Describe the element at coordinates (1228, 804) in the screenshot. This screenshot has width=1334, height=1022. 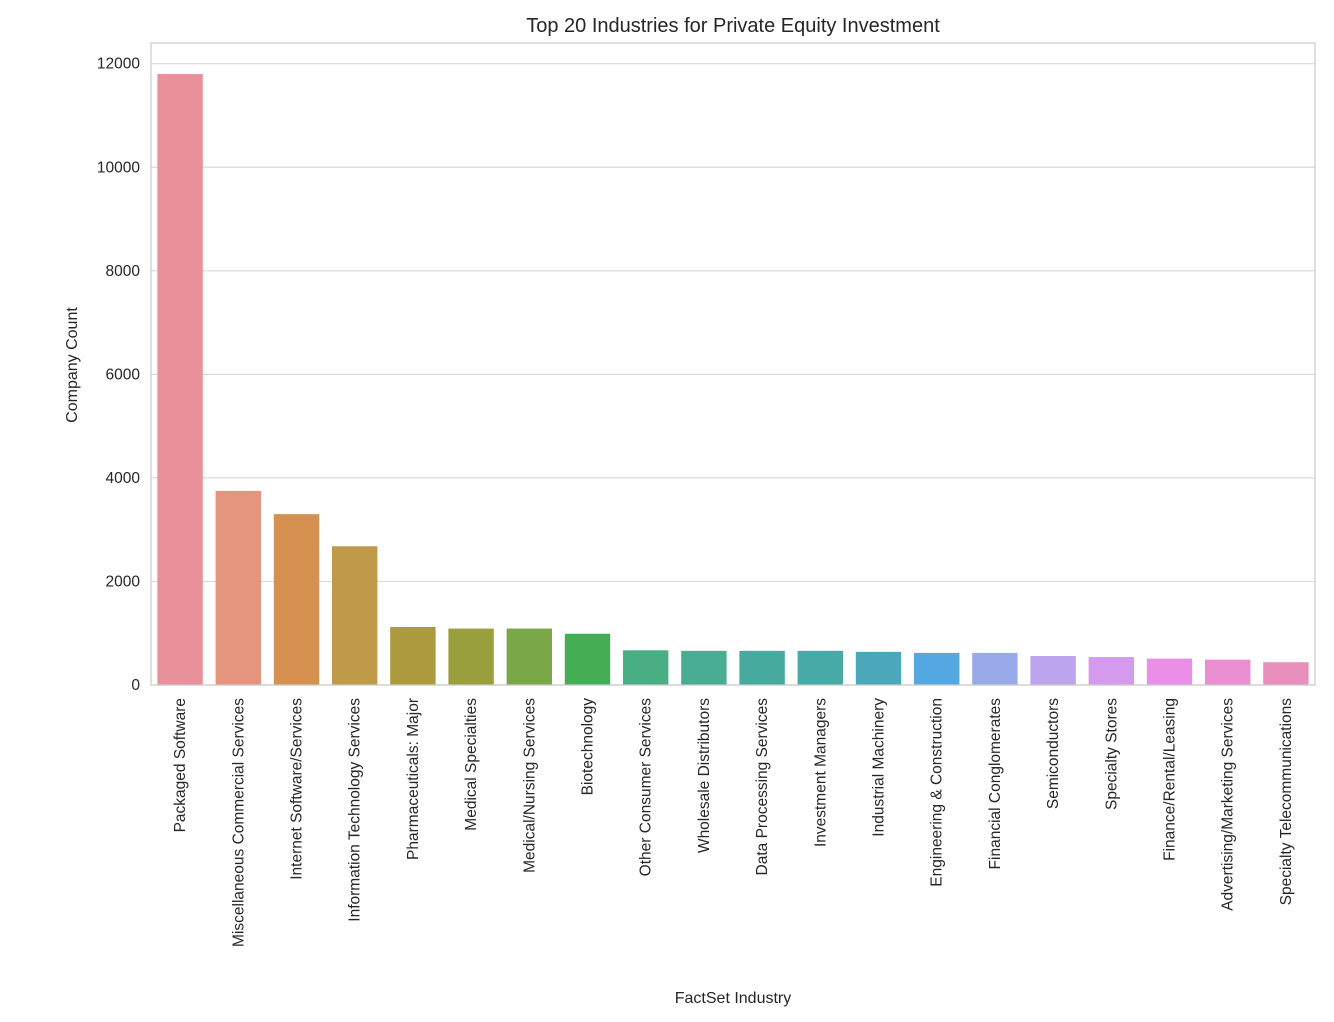
I see `x-tick-label: Advertising/Marketing Services` at that location.